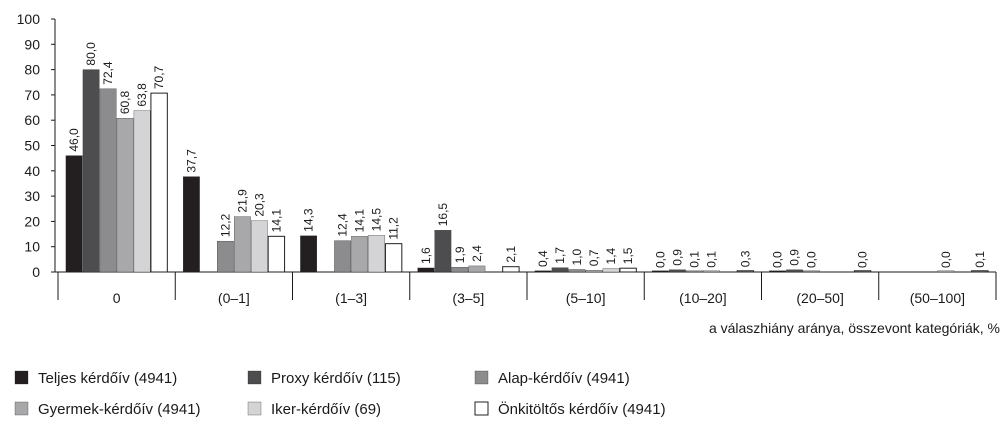  Describe the element at coordinates (309, 220) in the screenshot. I see `data-label: 14,3` at that location.